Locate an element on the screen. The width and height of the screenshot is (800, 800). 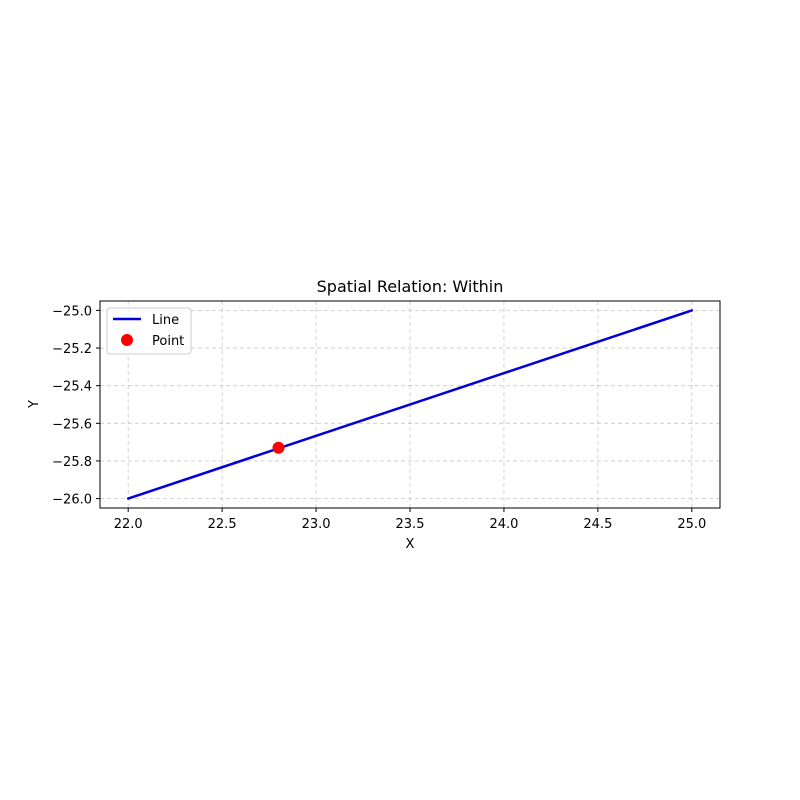
series-point is located at coordinates (278, 447).